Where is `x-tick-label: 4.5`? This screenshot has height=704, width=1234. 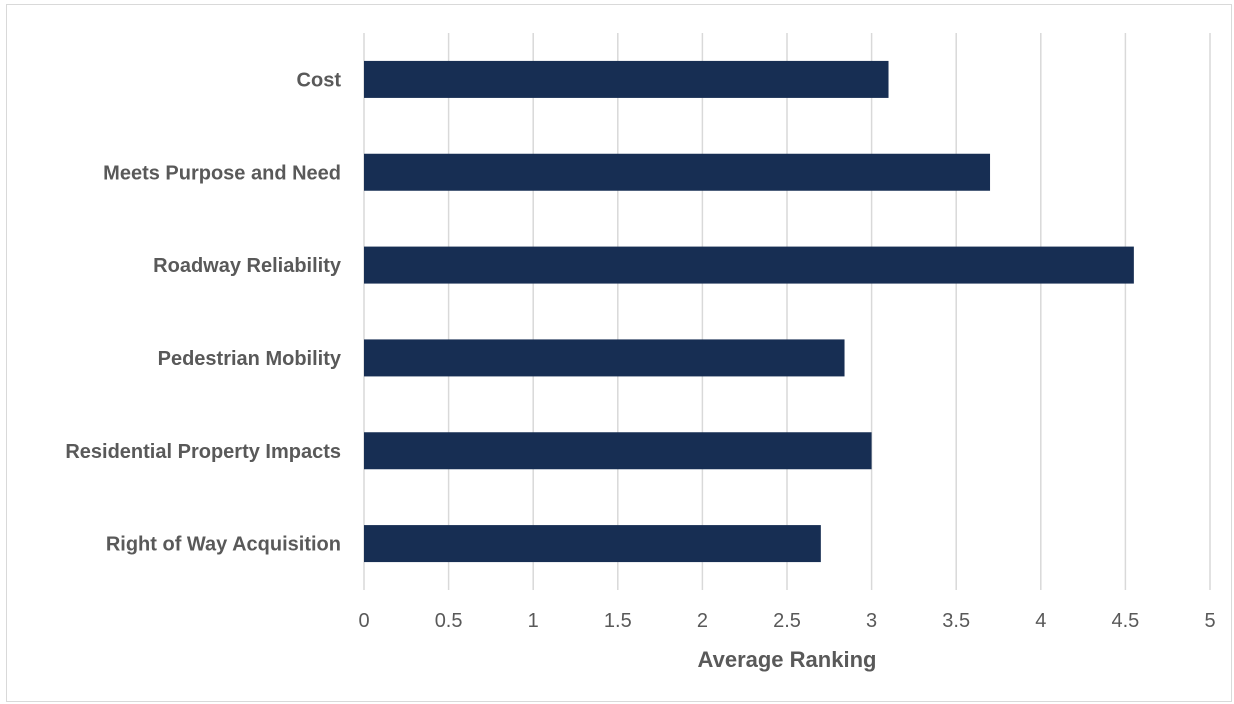
x-tick-label: 4.5 is located at coordinates (1125, 621).